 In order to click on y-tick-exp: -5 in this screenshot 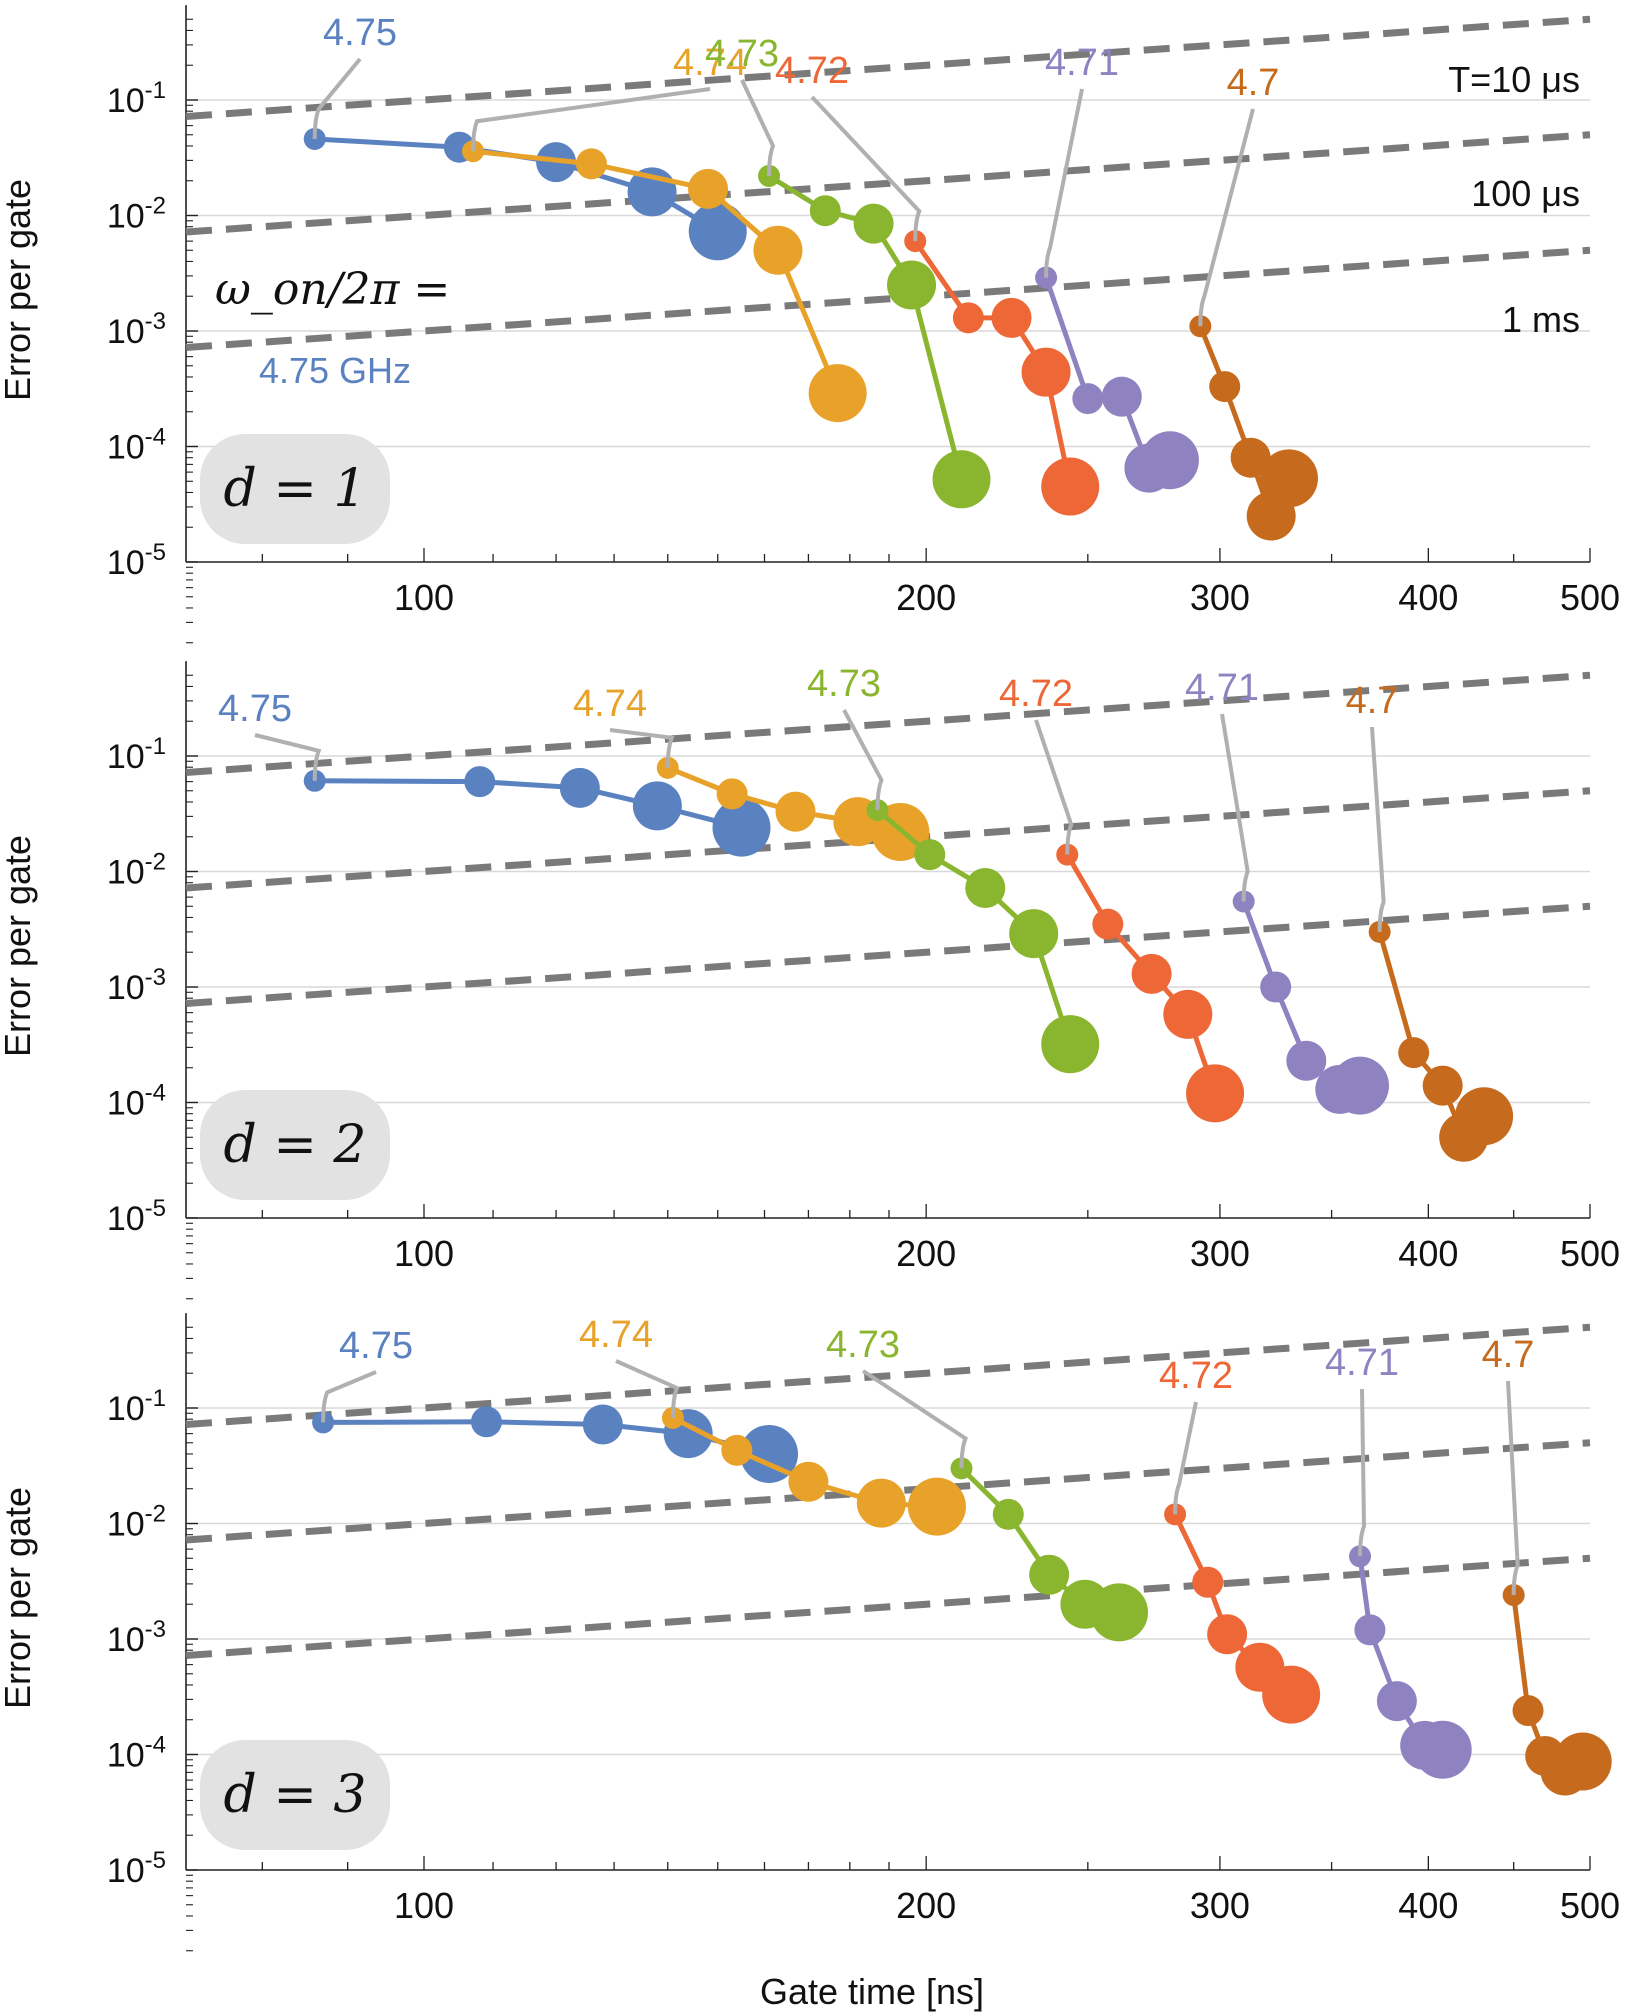, I will do `click(155, 1860)`.